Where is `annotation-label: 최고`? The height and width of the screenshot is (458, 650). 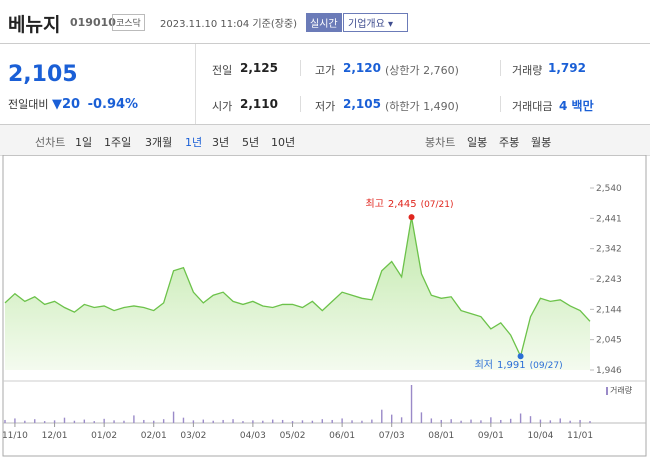
annotation-label: 최고 is located at coordinates (375, 204).